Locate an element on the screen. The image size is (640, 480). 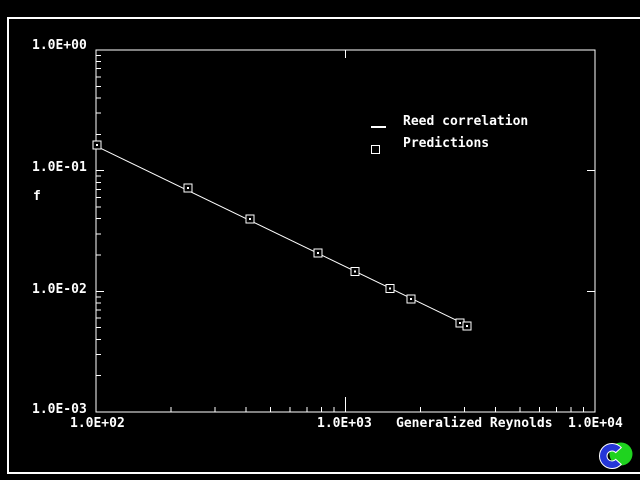
y-tick-label: 1.0E+00 is located at coordinates (59, 45).